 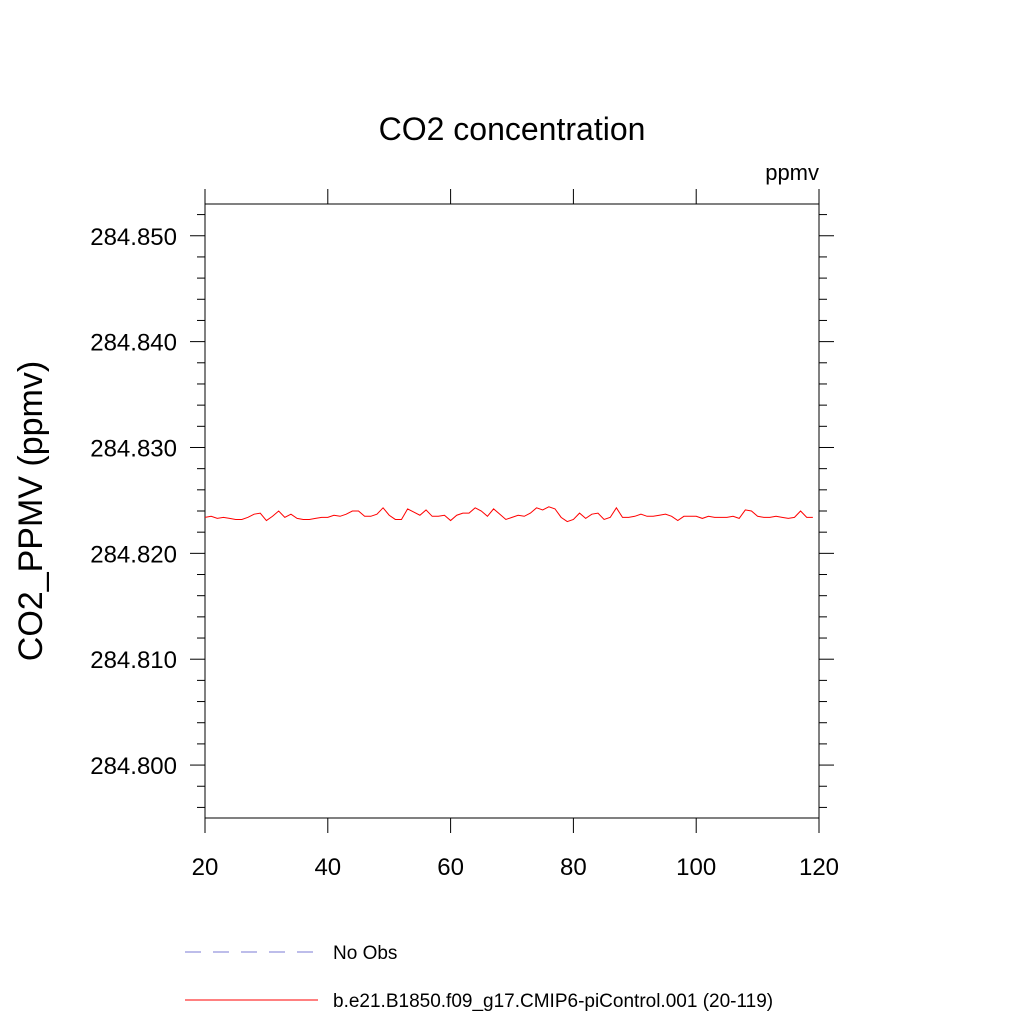 I want to click on x-tick-label: 120, so click(x=819, y=867).